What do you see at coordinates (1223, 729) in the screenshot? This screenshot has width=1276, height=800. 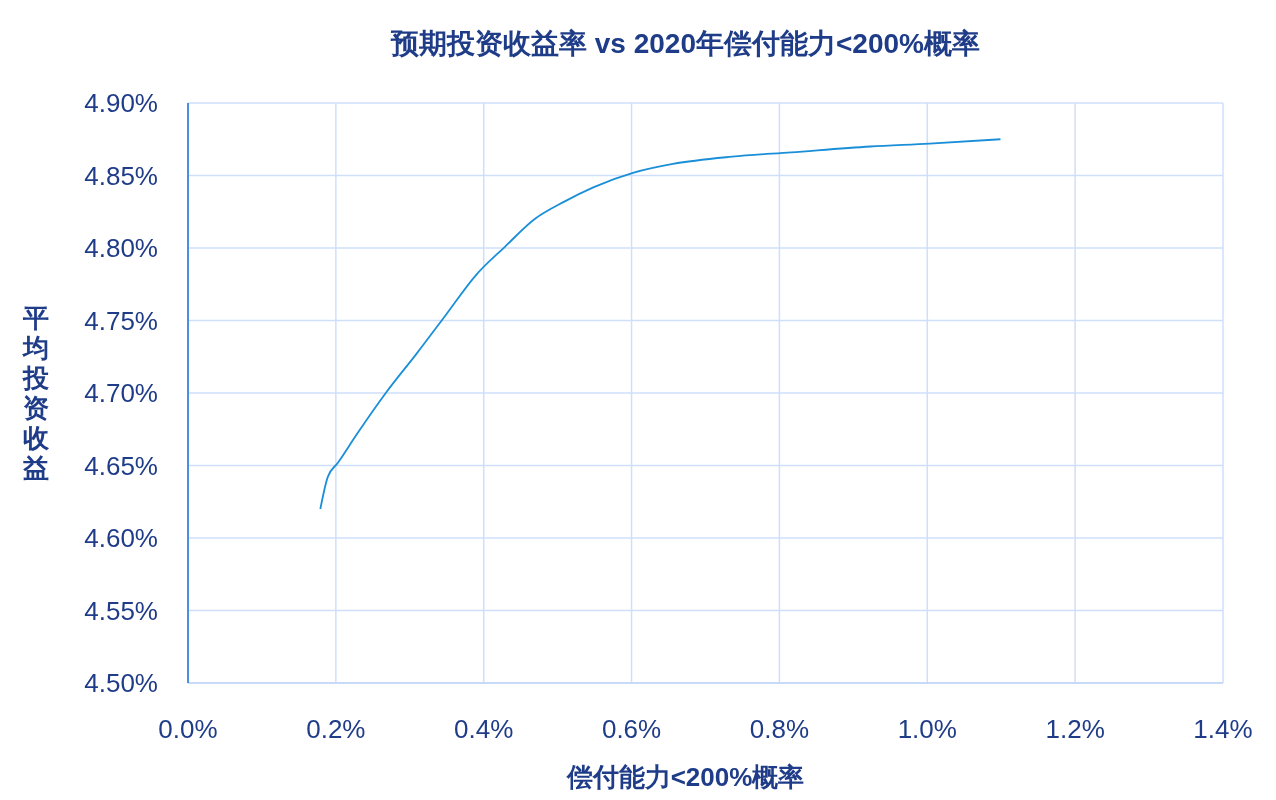 I see `x-tick-label: 1.4%` at bounding box center [1223, 729].